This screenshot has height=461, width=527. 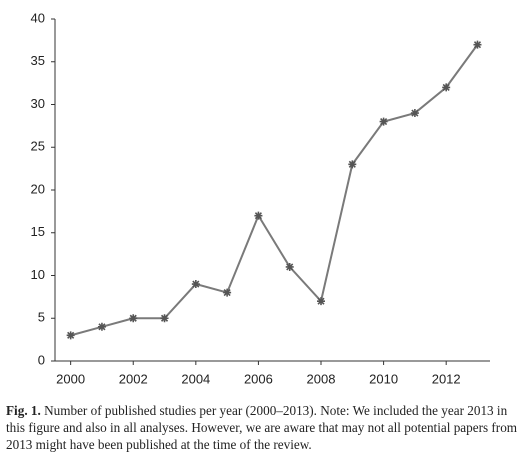 I want to click on x-tick-label: 2006, so click(x=258, y=378).